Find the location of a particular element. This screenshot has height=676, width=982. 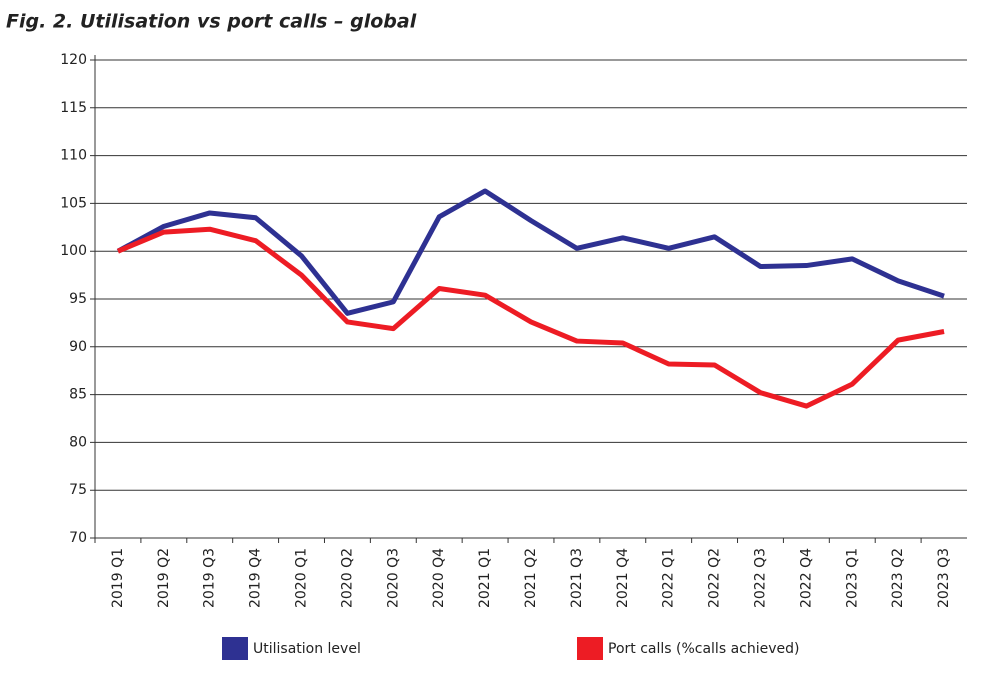

y-tick-label: 85 is located at coordinates (78, 395).